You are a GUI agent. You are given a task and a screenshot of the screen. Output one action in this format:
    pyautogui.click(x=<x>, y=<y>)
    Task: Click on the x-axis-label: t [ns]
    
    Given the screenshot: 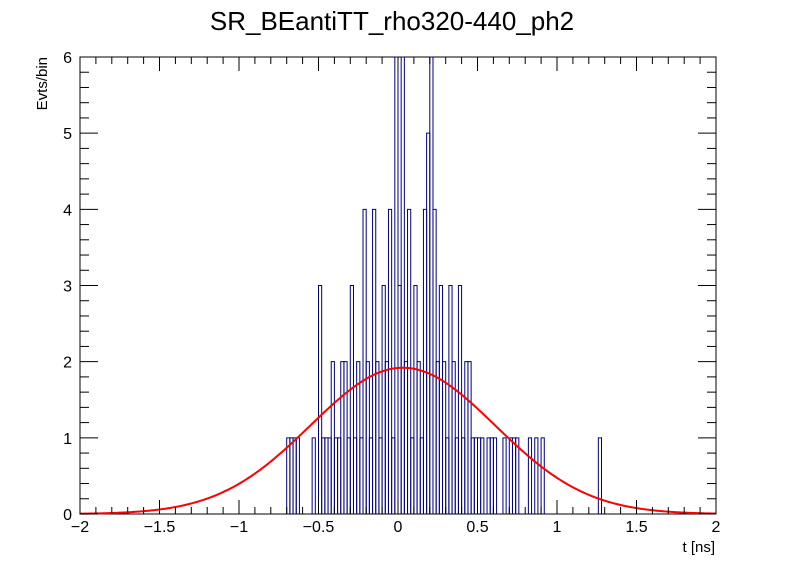 What is the action you would take?
    pyautogui.click(x=698, y=547)
    